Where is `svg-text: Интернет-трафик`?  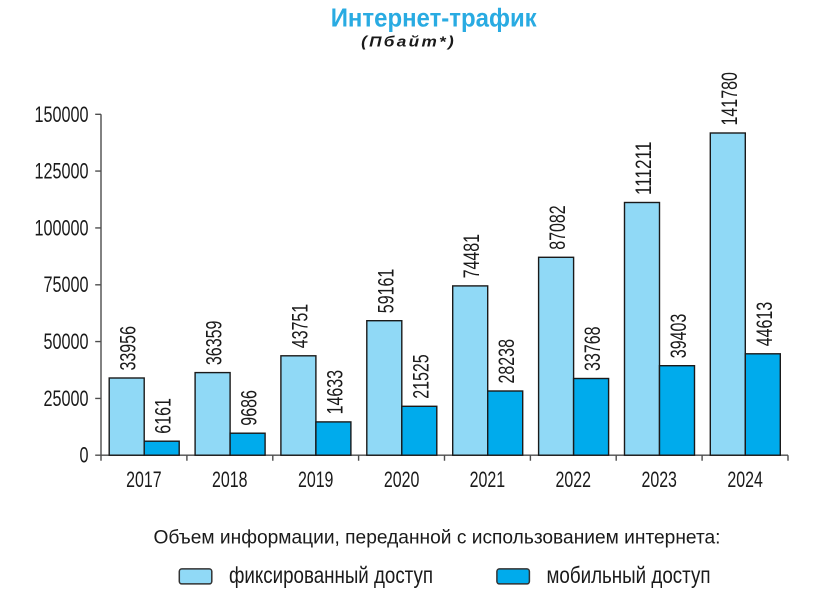 svg-text: Интернет-трафик is located at coordinates (434, 18).